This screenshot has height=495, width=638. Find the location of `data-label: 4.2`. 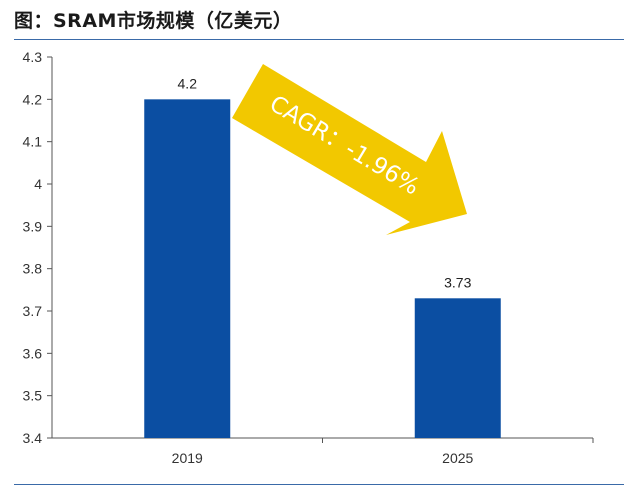

data-label: 4.2 is located at coordinates (188, 83).